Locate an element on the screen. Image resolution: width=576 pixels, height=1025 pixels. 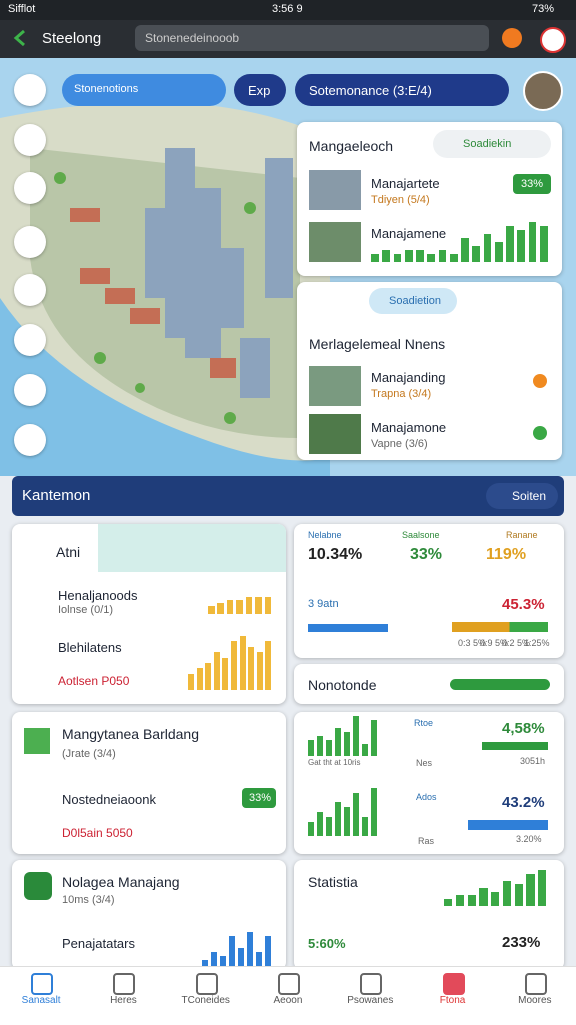
thumbnail is located at coordinates (335, 434).